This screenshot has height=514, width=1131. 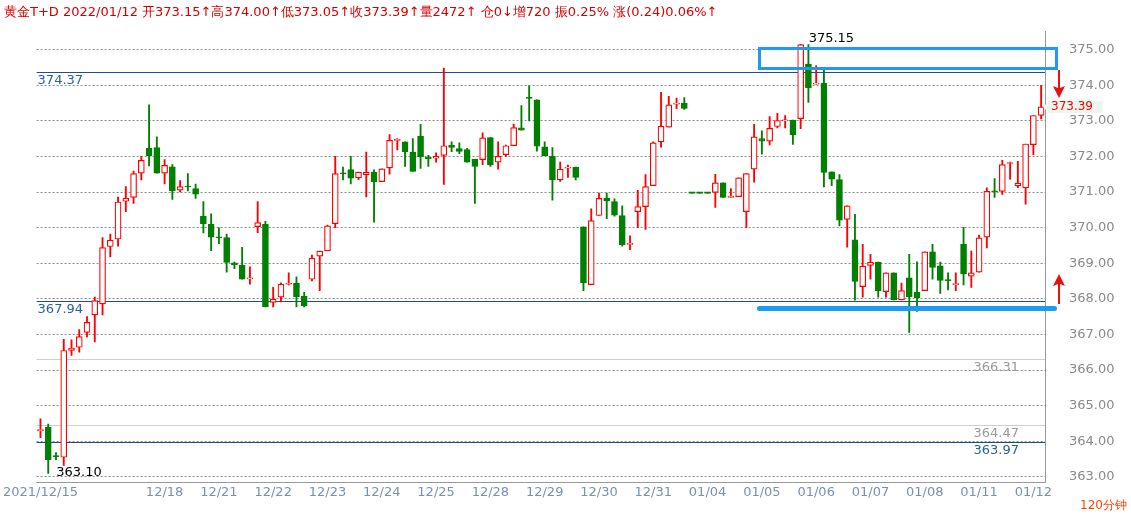 I want to click on y-tick-label: 372.00, so click(x=1092, y=155).